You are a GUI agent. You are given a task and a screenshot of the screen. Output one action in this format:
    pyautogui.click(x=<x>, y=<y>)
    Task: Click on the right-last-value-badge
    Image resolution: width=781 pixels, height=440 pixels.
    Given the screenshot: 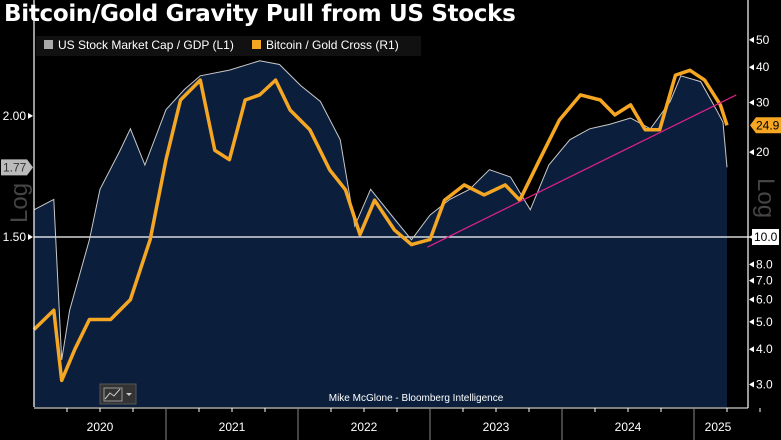 What is the action you would take?
    pyautogui.click(x=765, y=125)
    